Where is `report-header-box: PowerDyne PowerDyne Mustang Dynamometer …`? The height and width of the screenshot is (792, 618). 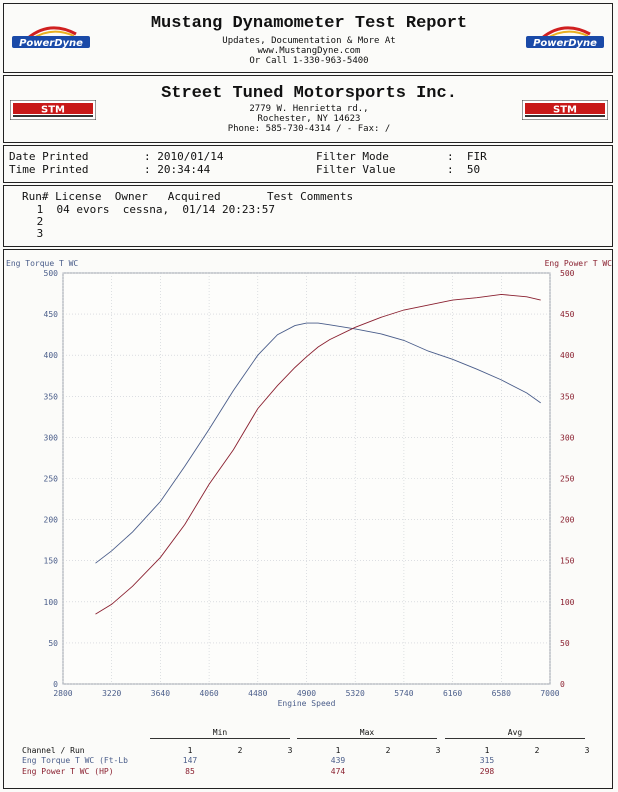 report-header-box: PowerDyne PowerDyne Mustang Dynamometer … is located at coordinates (308, 38).